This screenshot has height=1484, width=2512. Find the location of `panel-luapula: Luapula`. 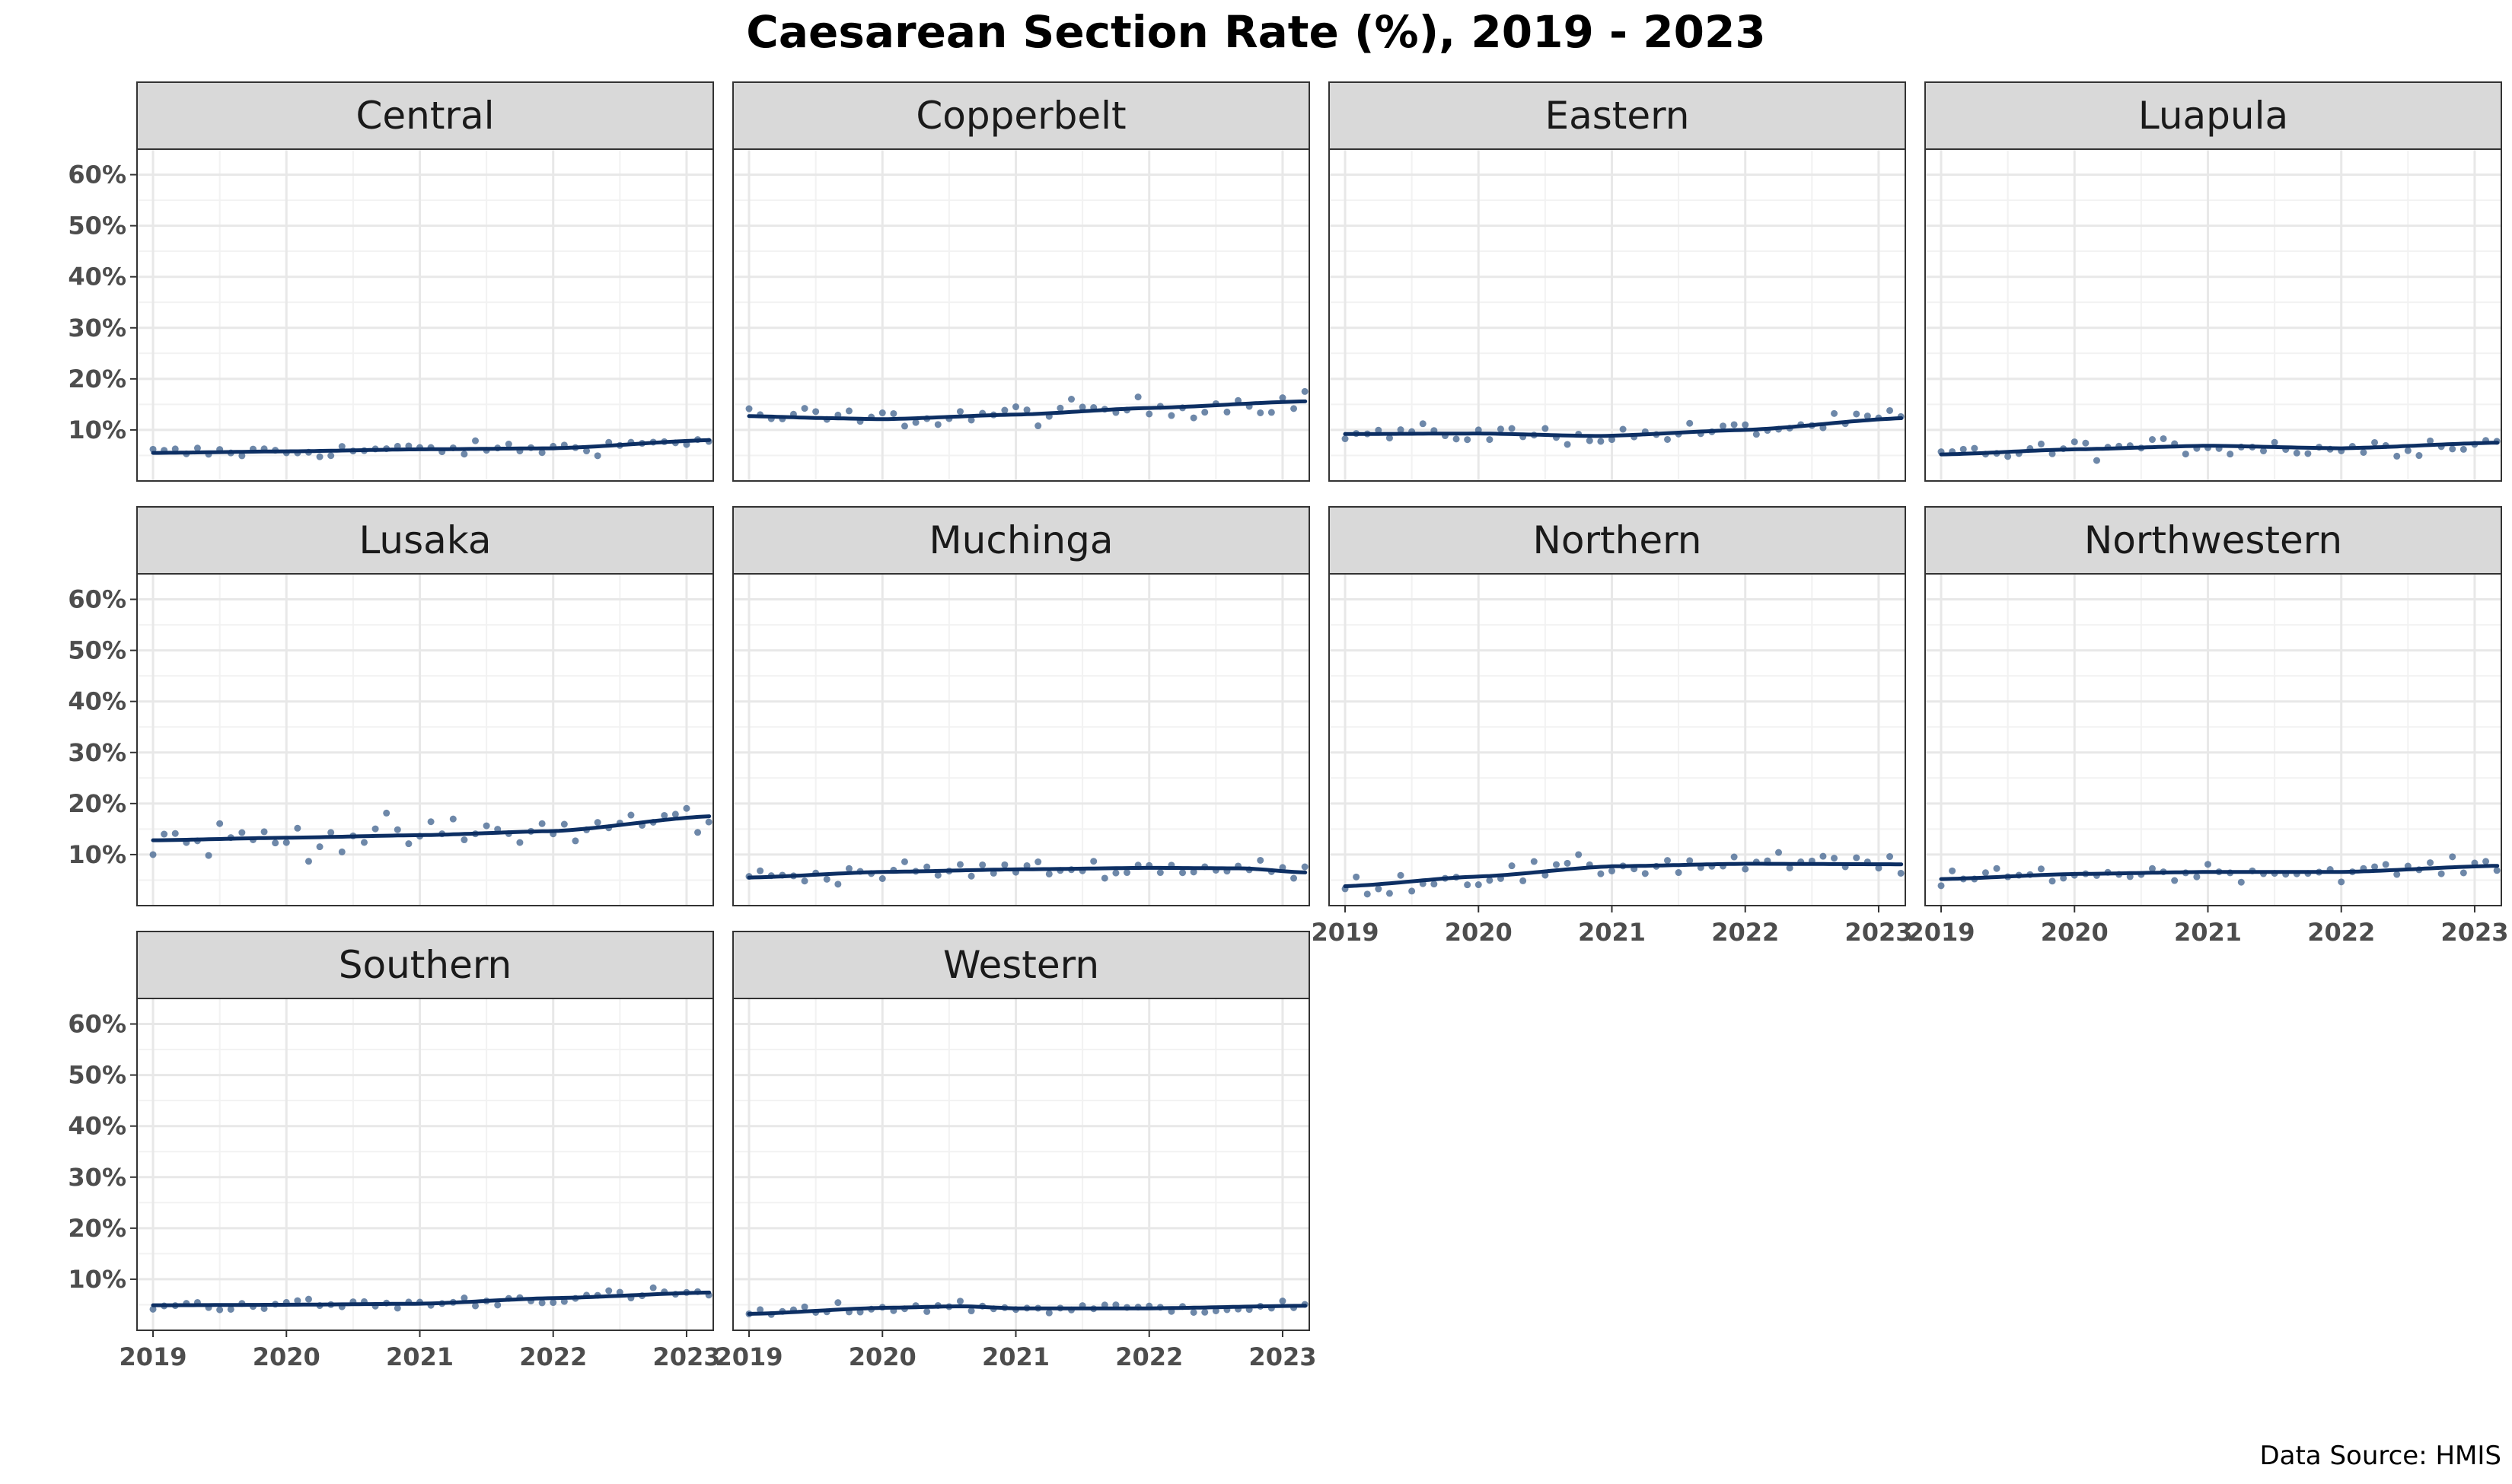

panel-luapula: Luapula is located at coordinates (2213, 281).